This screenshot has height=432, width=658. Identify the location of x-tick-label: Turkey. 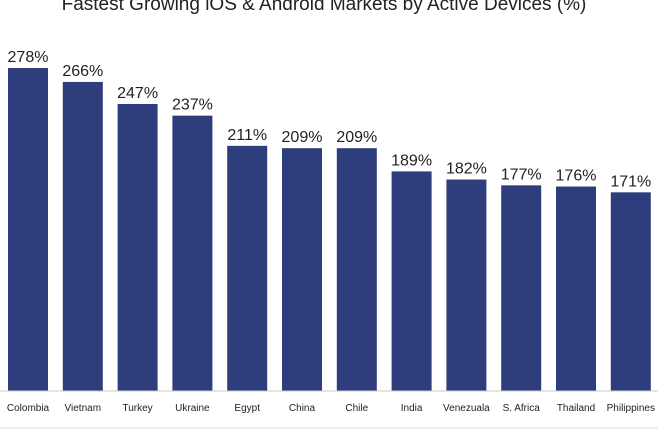
(137, 408).